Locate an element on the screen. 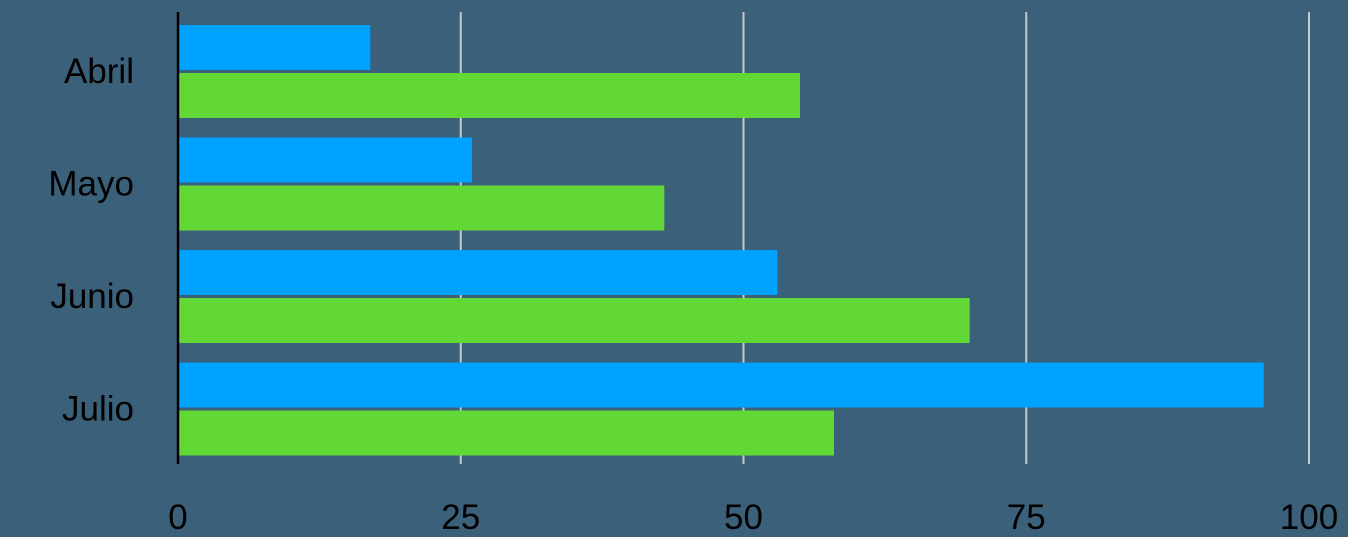  x-tick-label: 75 is located at coordinates (1026, 517).